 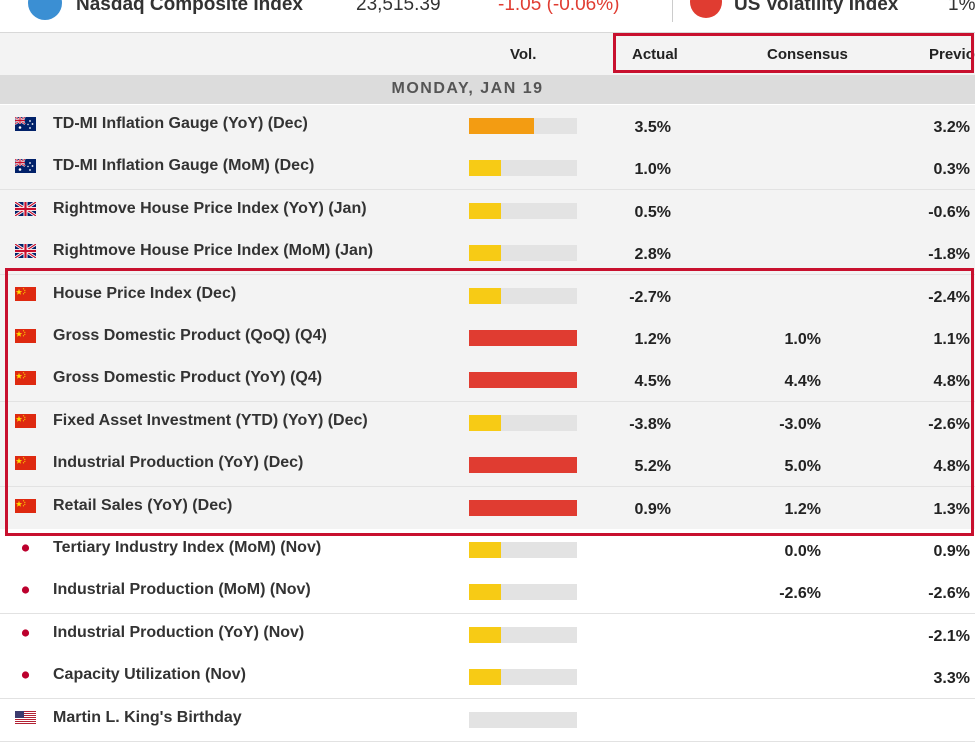 What do you see at coordinates (210, 208) in the screenshot?
I see `event-name: Rightmove House Price Index (YoY) (Jan)` at bounding box center [210, 208].